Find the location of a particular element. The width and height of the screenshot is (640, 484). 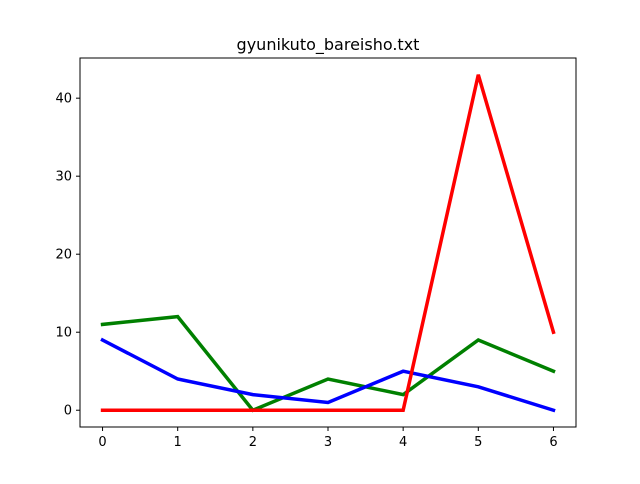

x-tick-label: 6 is located at coordinates (553, 442).